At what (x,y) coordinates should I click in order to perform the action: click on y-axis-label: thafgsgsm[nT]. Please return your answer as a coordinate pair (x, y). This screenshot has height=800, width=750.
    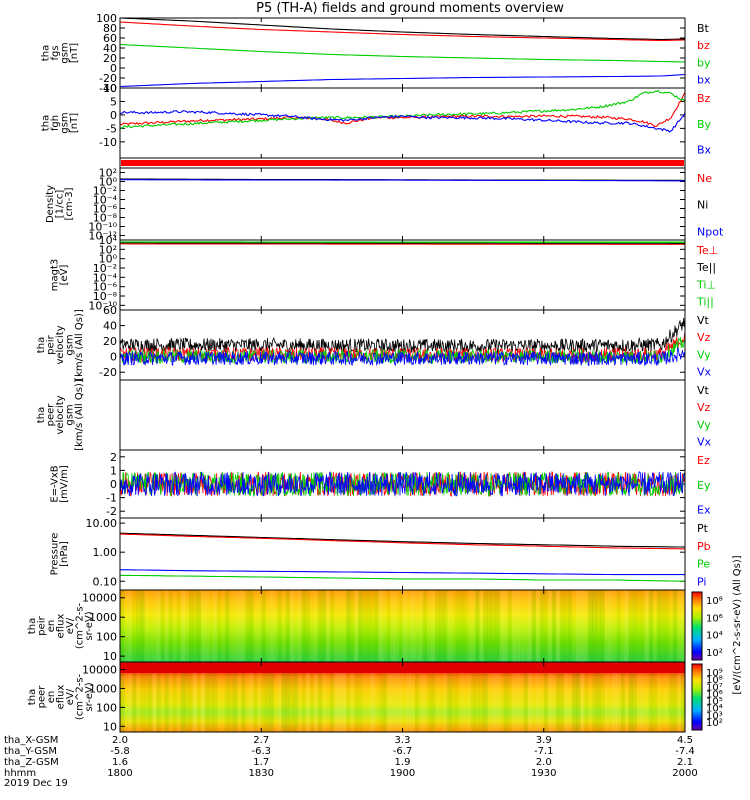
    Looking at the image, I should click on (61, 52).